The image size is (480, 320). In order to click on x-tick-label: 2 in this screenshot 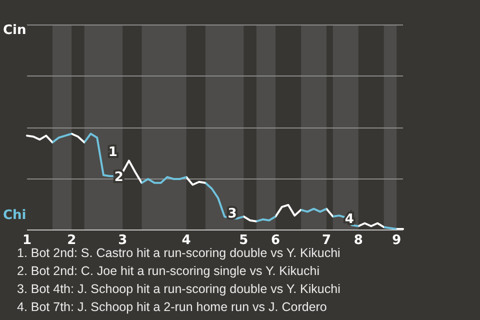, I will do `click(71, 240)`.